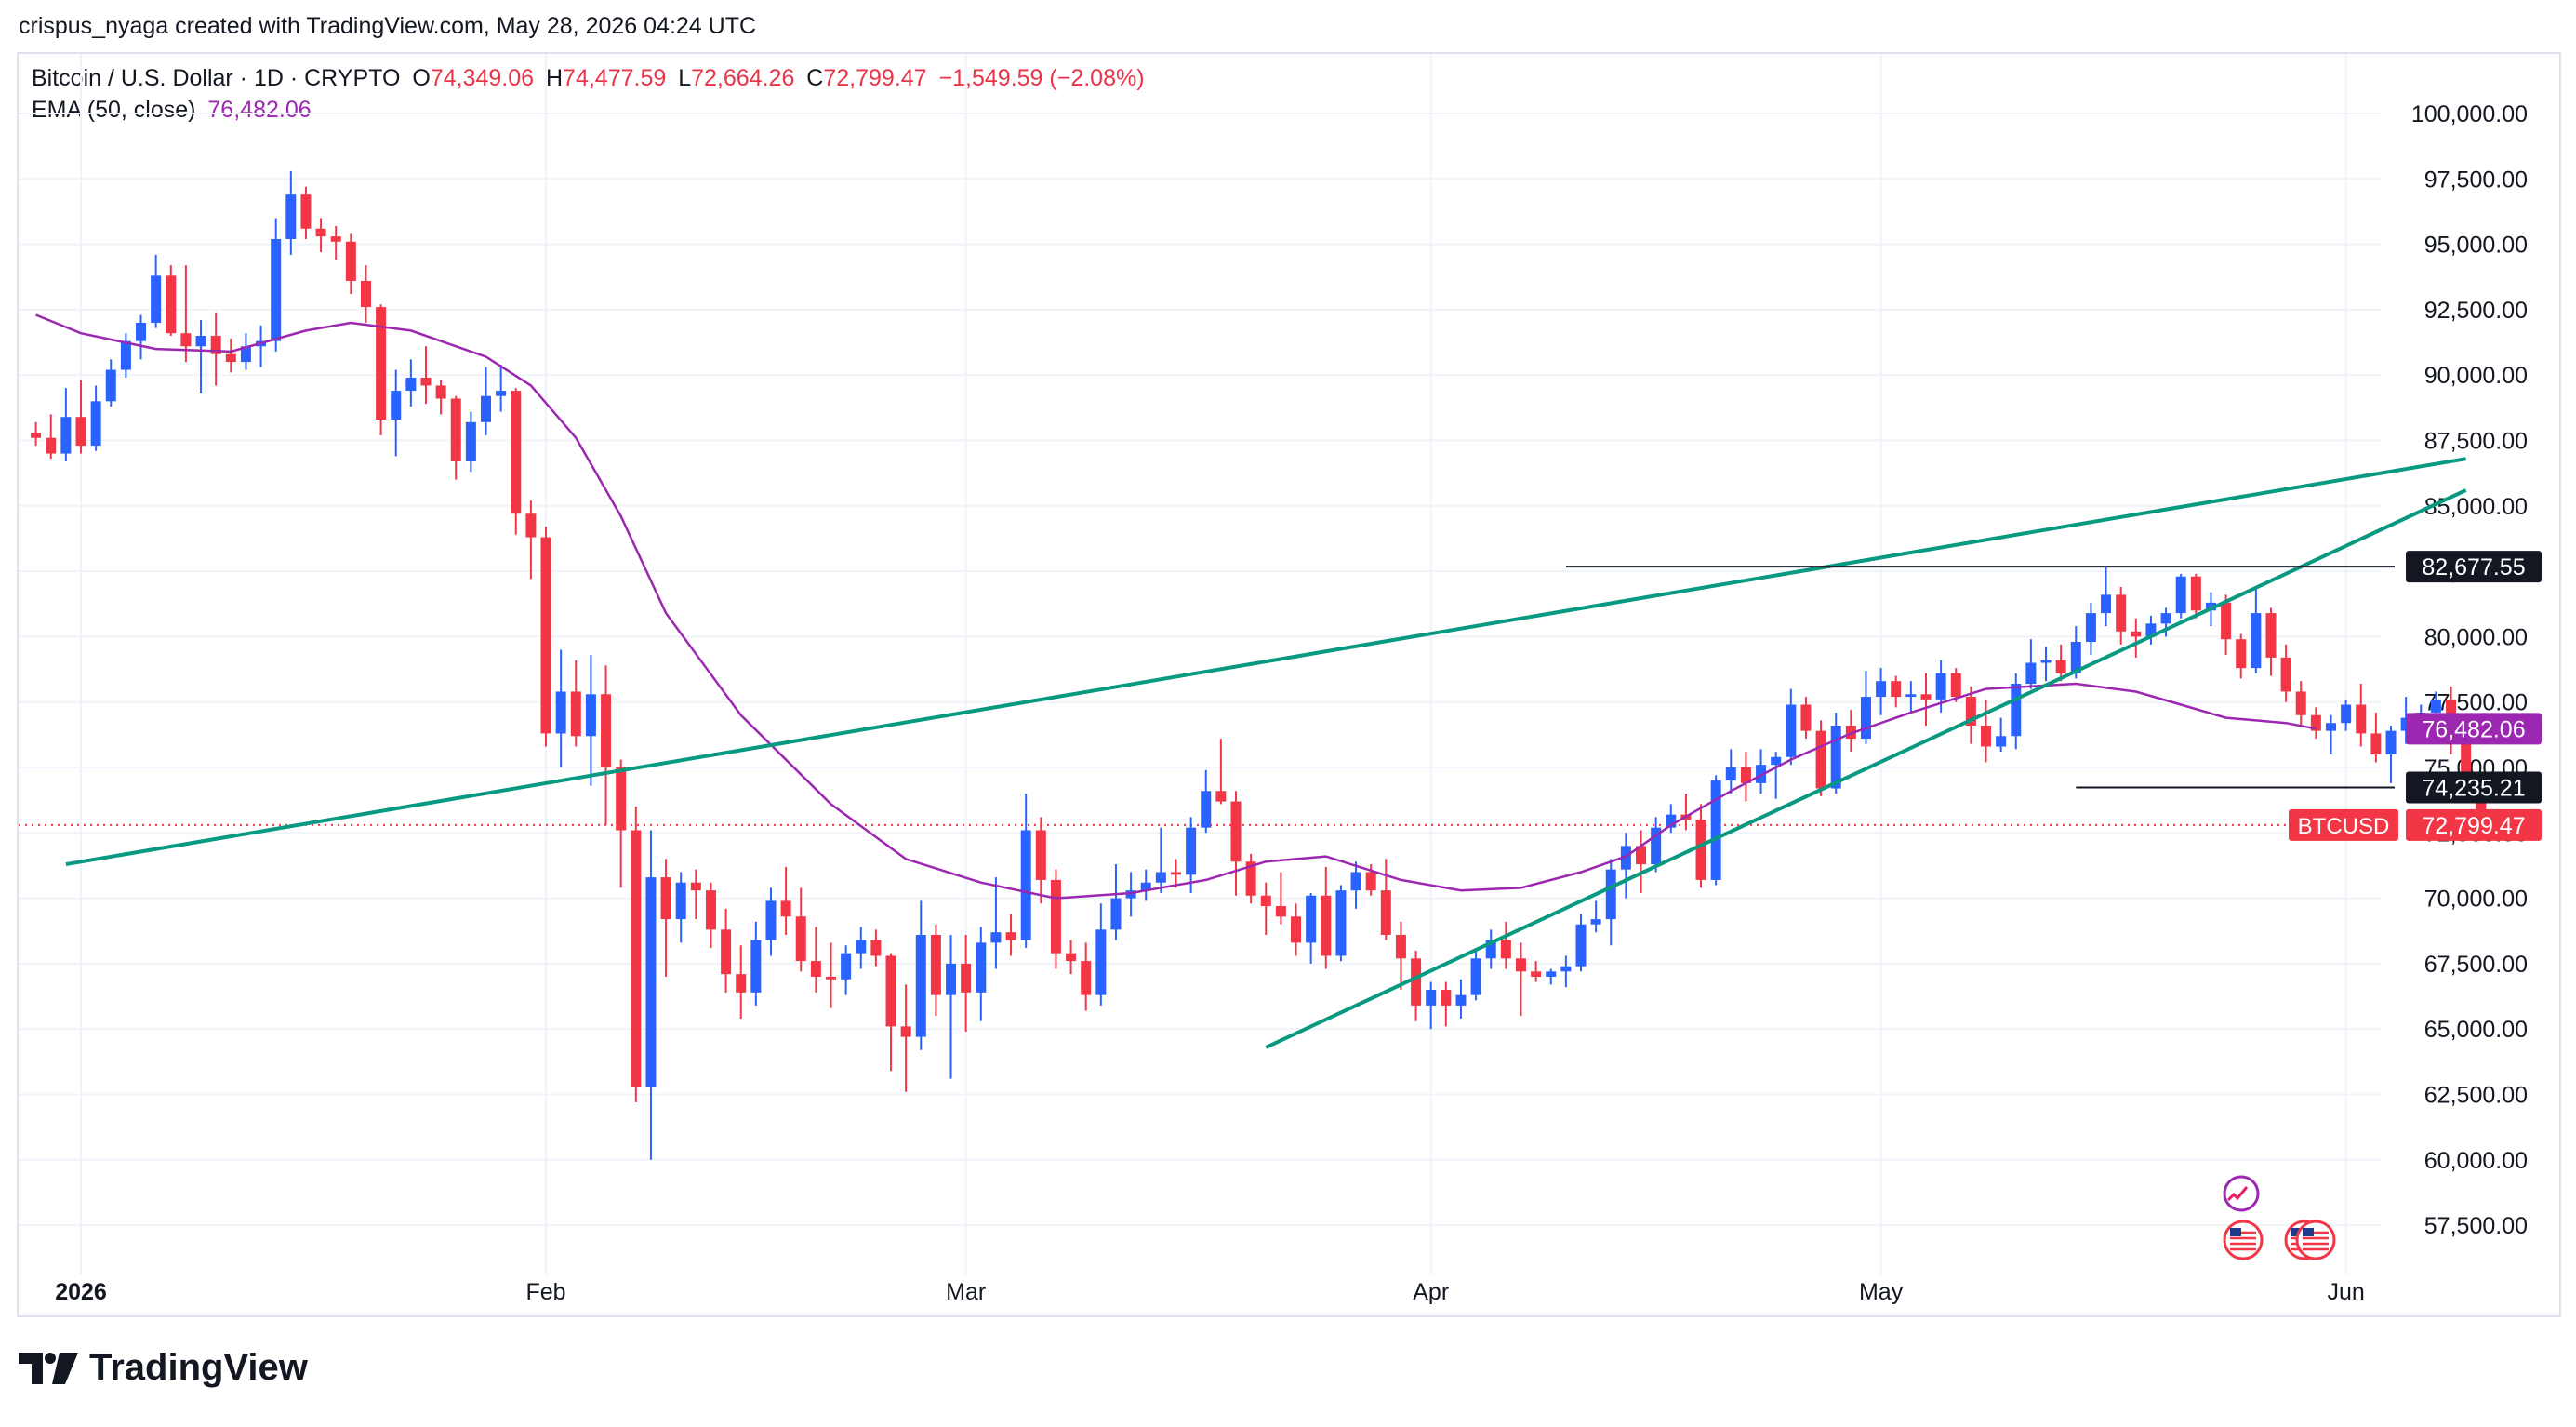  I want to click on price-tag-label: 76,482.06, so click(2473, 729).